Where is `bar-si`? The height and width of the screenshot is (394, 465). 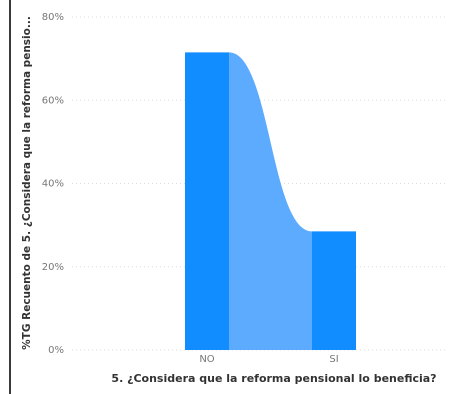 bar-si is located at coordinates (334, 290).